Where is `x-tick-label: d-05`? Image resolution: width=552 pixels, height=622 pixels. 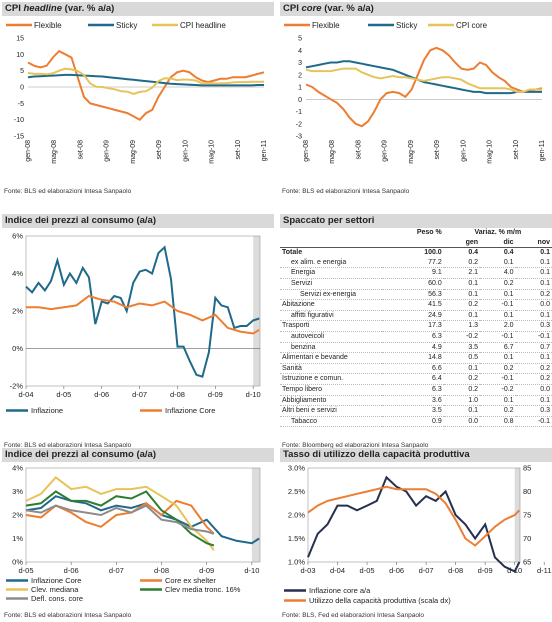
x-tick-label: d-05 is located at coordinates (25, 570).